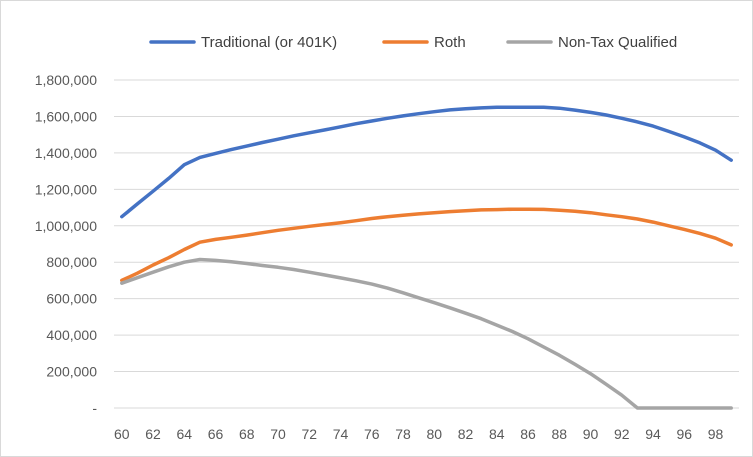 The image size is (753, 457). Describe the element at coordinates (71, 262) in the screenshot. I see `y-tick-label: 800,000` at that location.